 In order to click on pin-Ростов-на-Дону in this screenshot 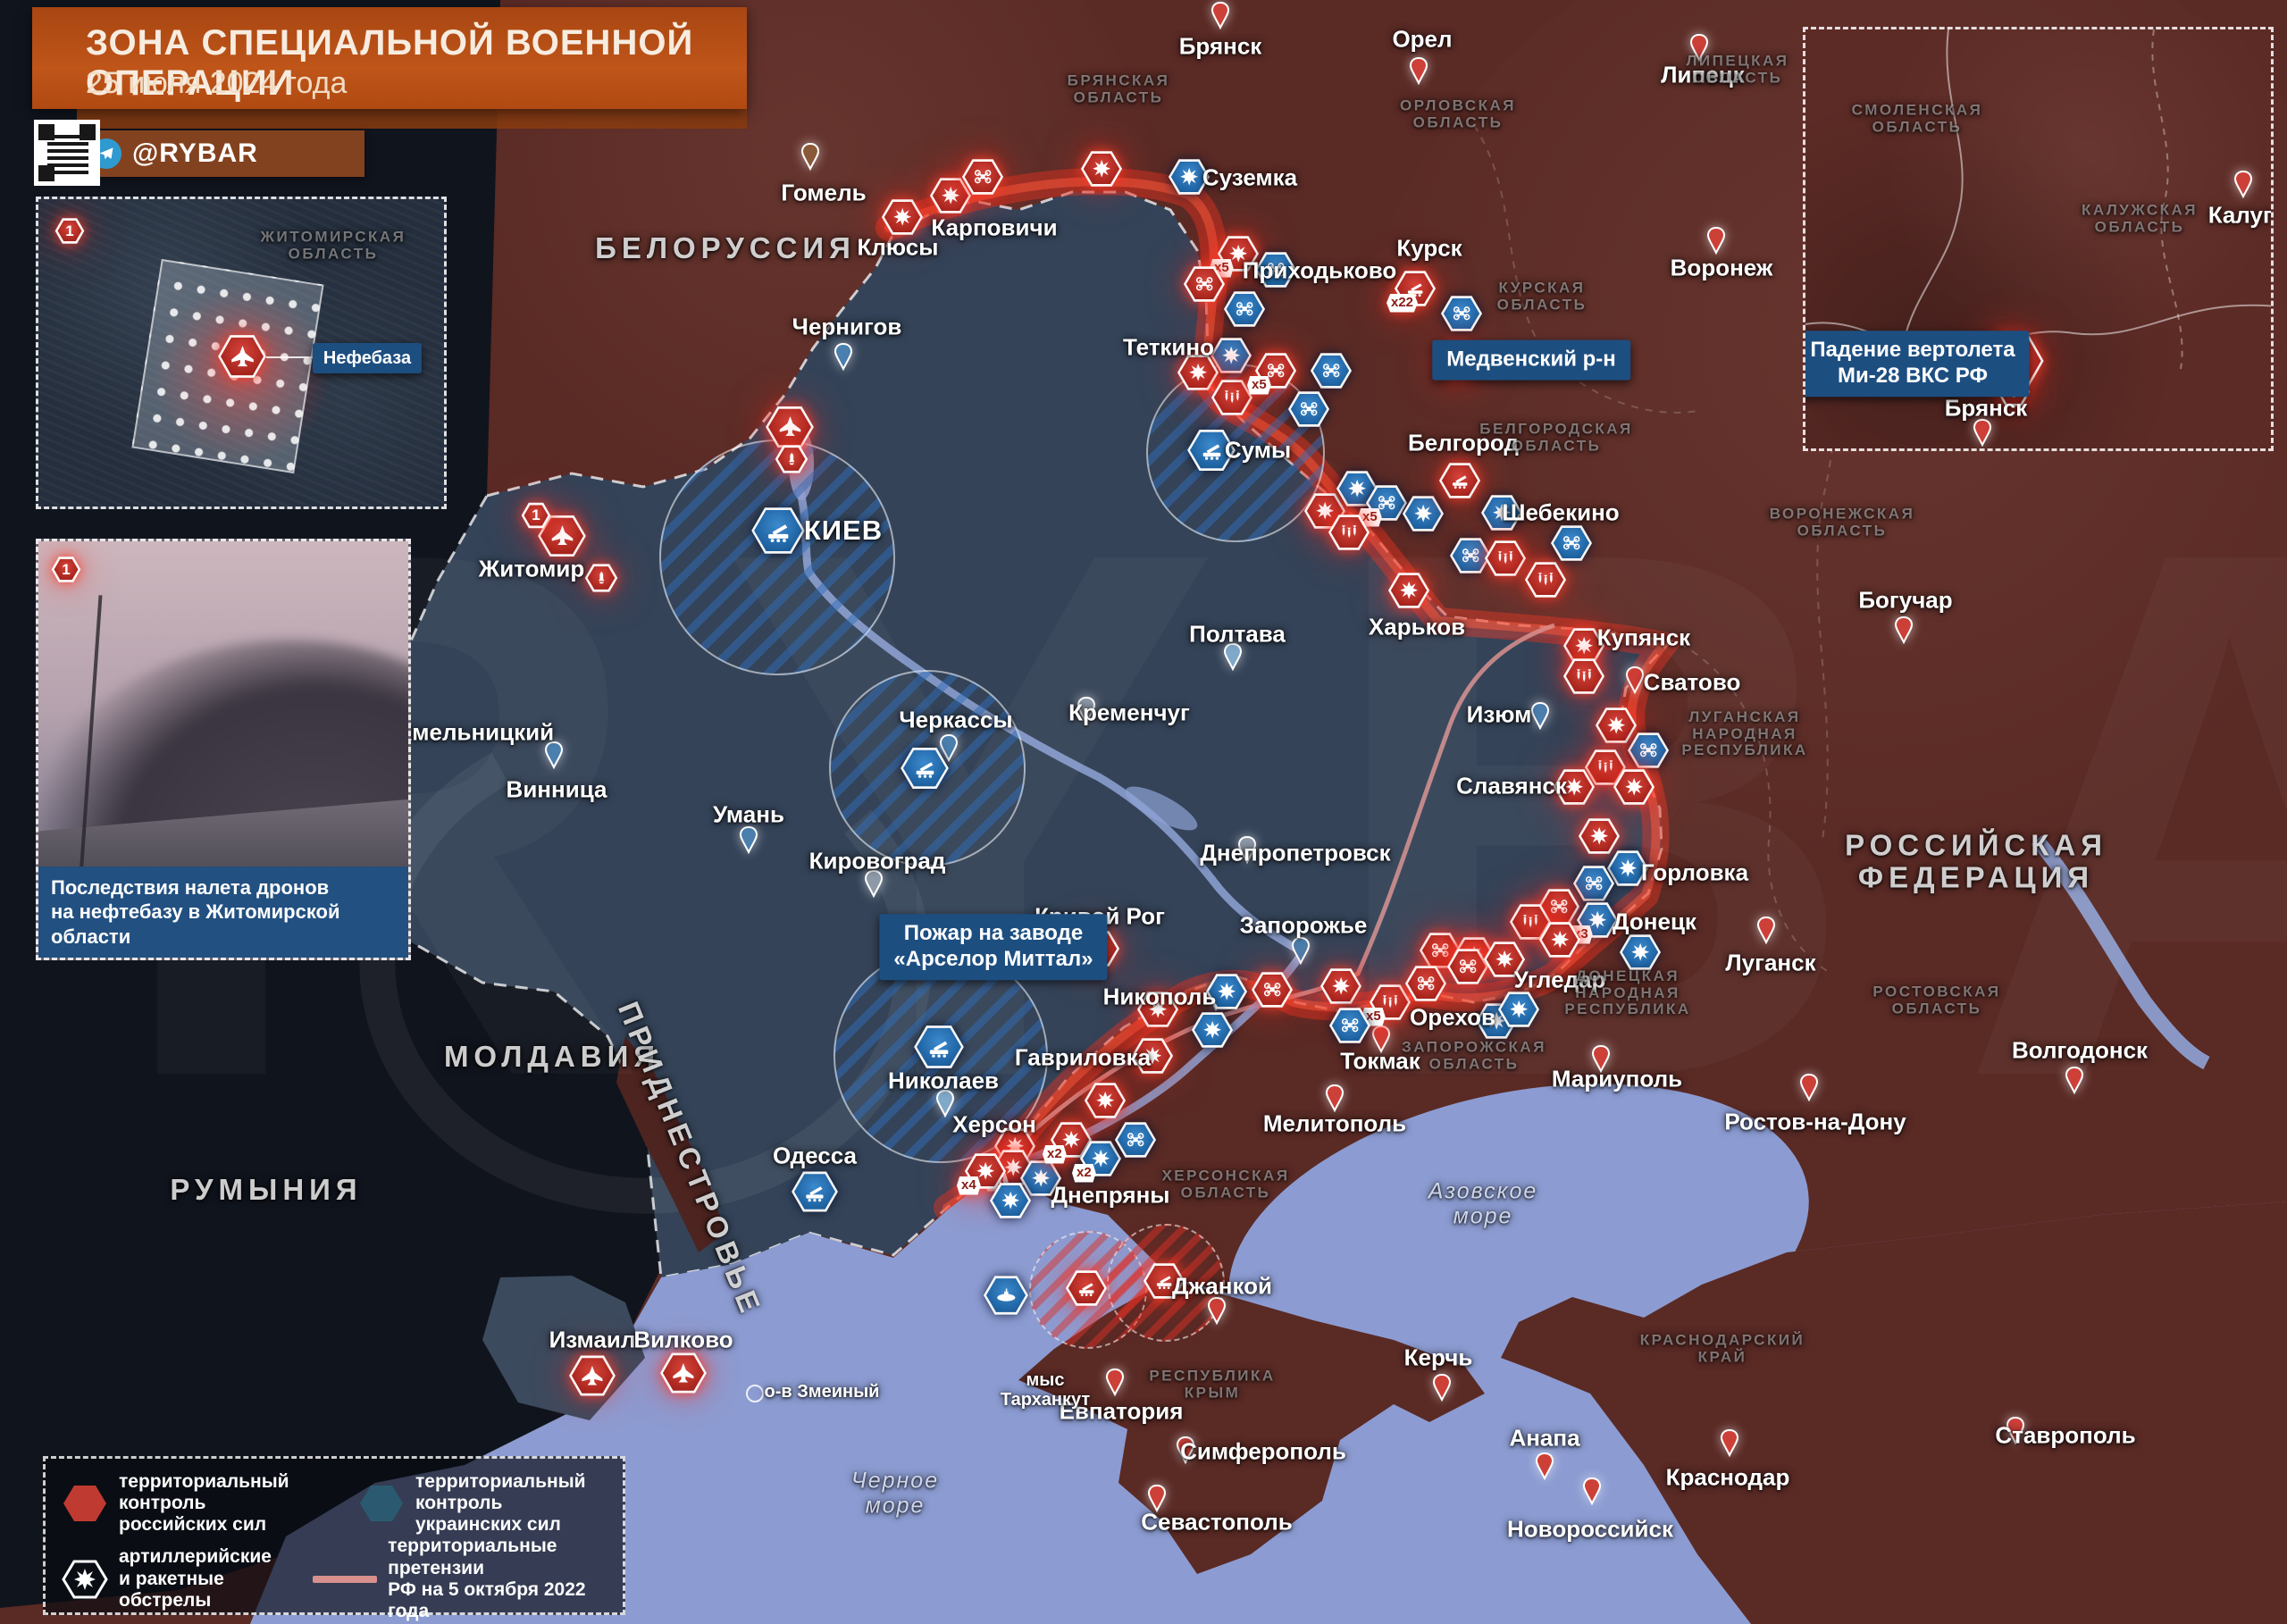, I will do `click(1809, 1090)`.